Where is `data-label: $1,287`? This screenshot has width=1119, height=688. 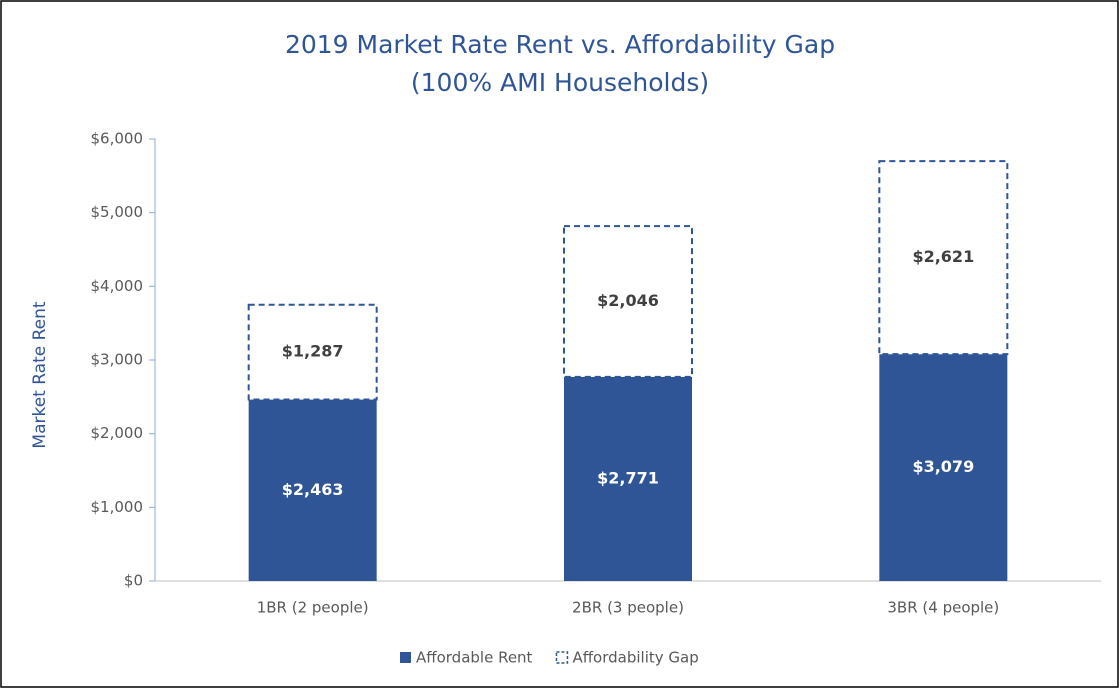
data-label: $1,287 is located at coordinates (313, 351).